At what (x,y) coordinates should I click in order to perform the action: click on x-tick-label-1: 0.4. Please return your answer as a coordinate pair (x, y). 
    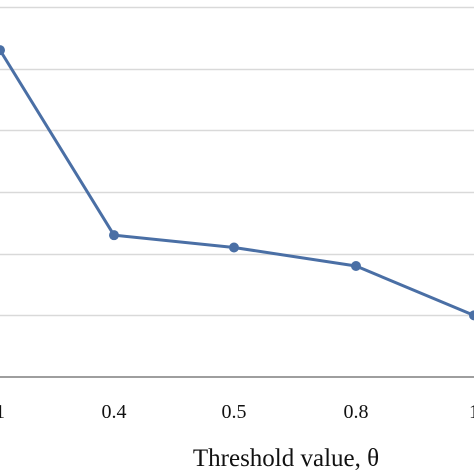
    Looking at the image, I should click on (114, 412).